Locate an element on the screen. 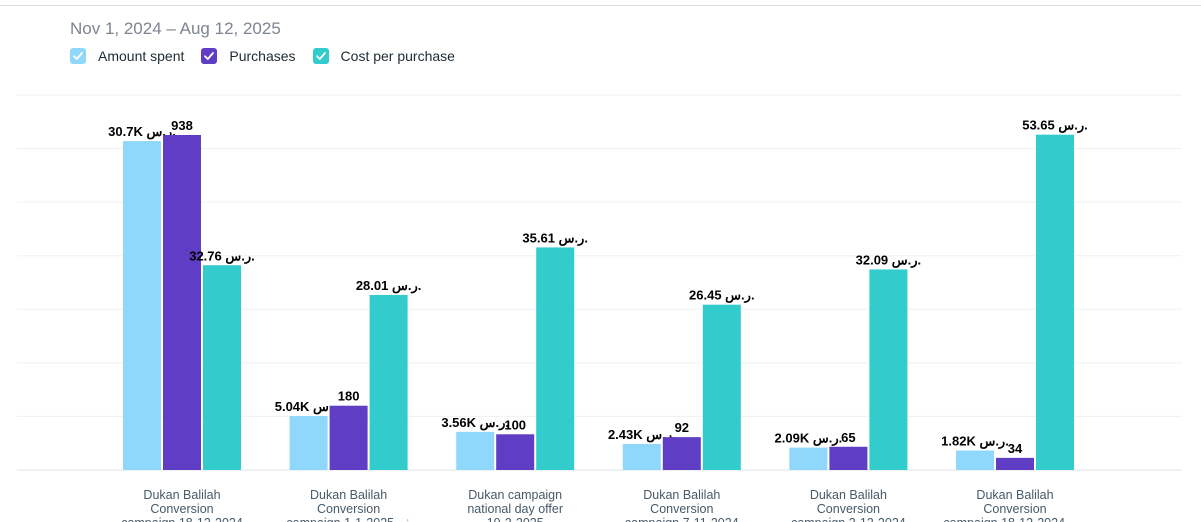  data-label-purchases: 34 is located at coordinates (1015, 448).